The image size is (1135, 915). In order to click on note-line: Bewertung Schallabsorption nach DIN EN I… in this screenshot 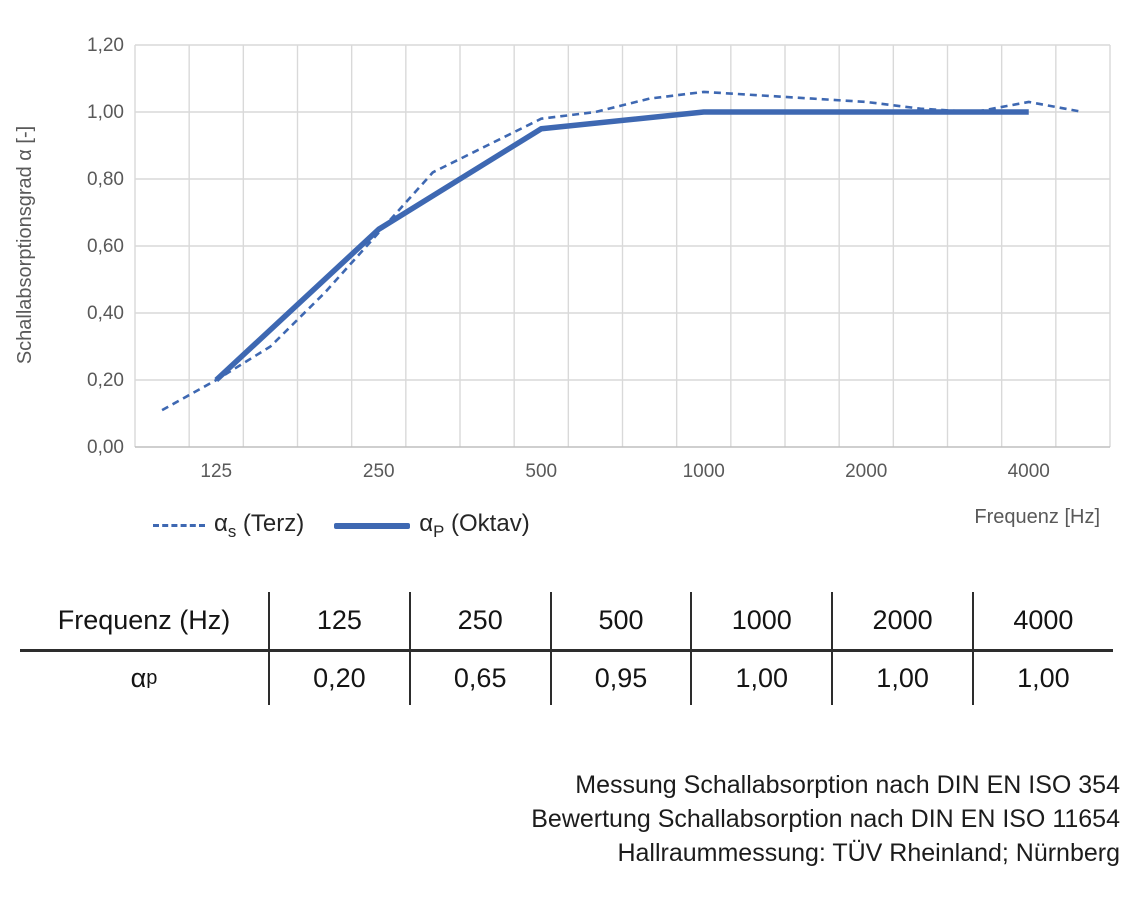, I will do `click(825, 819)`.